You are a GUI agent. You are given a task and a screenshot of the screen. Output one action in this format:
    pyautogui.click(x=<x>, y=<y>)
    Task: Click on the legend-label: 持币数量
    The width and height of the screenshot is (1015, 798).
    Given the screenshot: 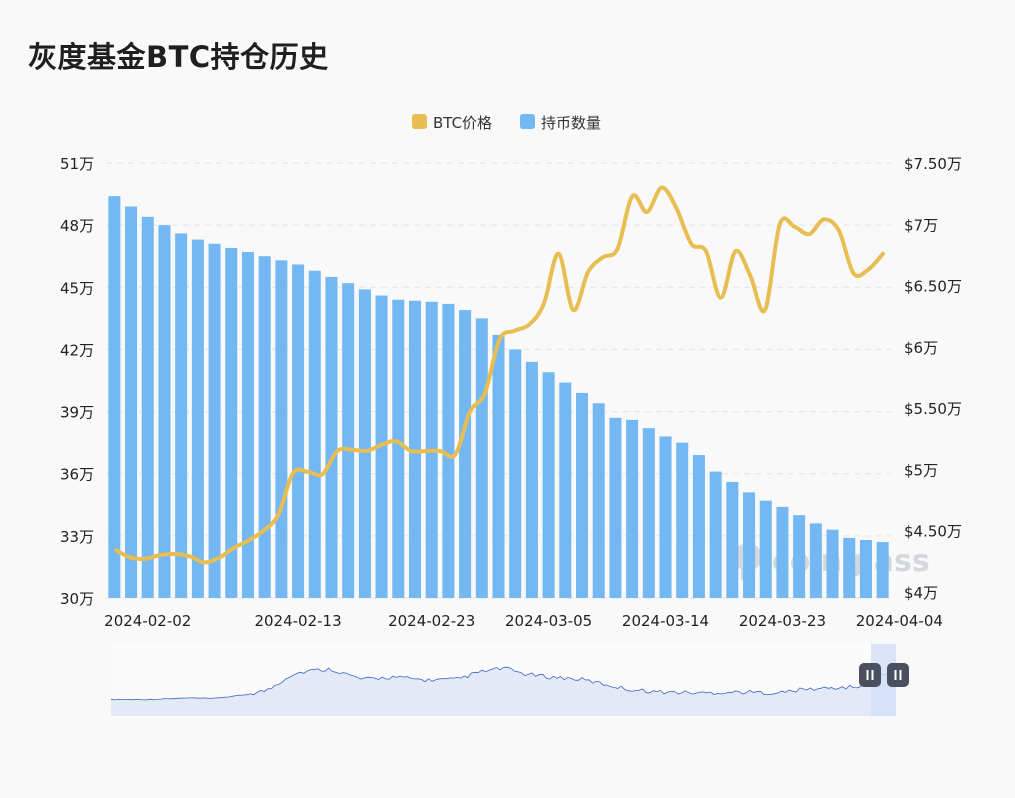 What is the action you would take?
    pyautogui.click(x=571, y=123)
    